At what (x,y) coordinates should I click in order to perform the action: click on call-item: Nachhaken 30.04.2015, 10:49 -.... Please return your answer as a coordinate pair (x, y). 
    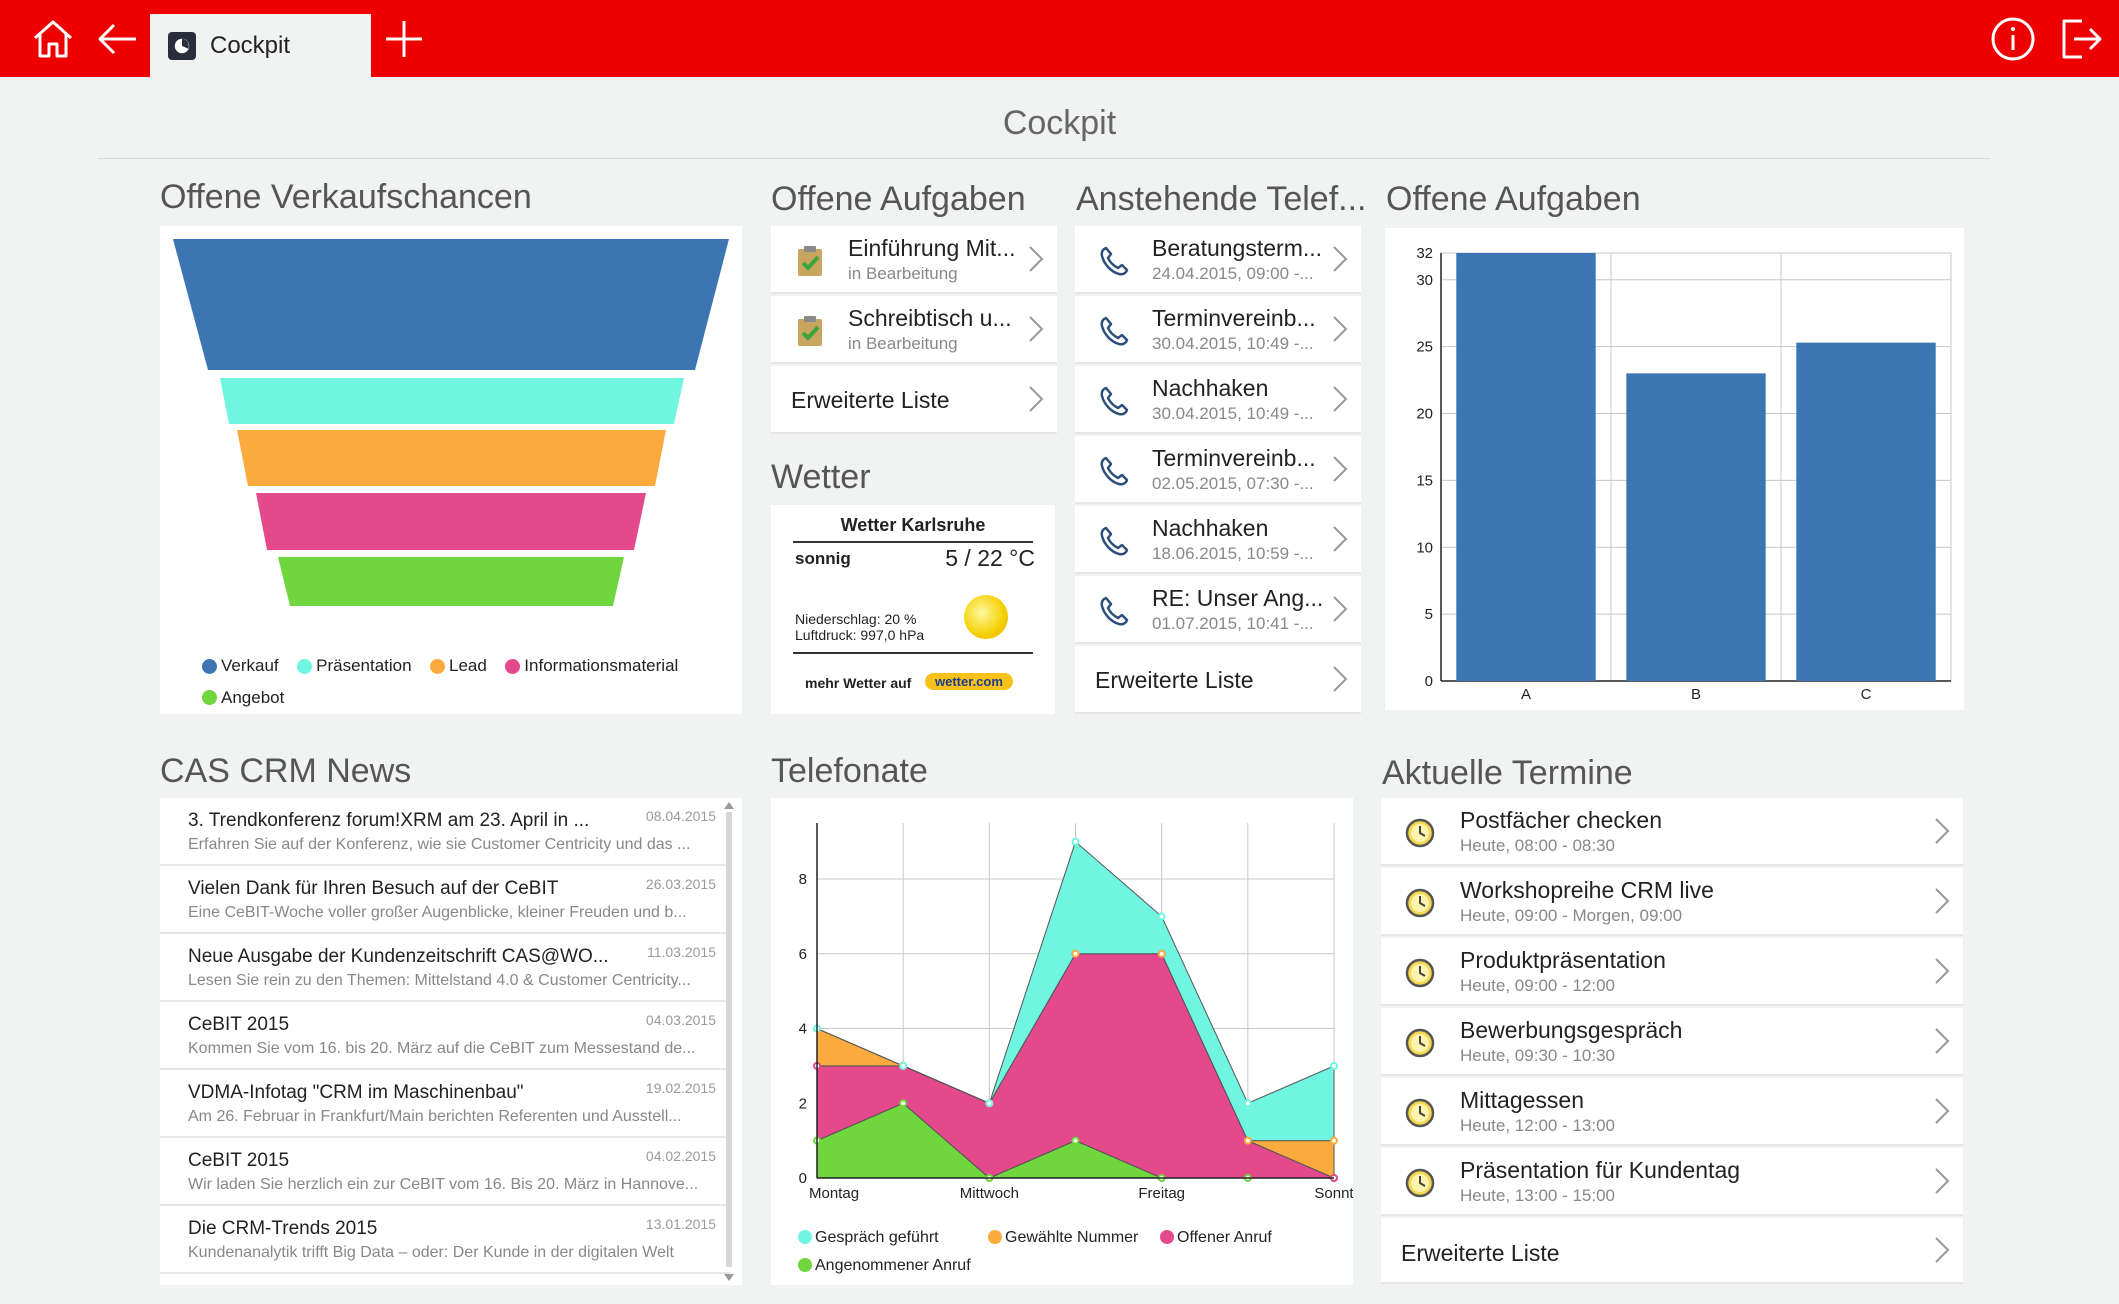
    Looking at the image, I should click on (1218, 400).